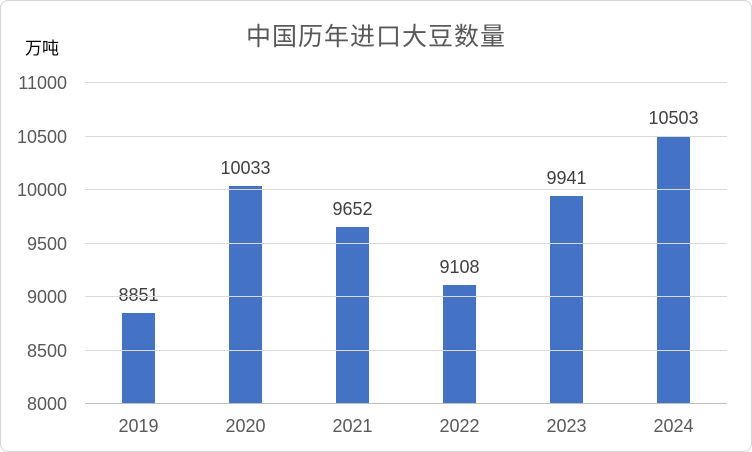  I want to click on x-tick-label: 2021, so click(352, 426).